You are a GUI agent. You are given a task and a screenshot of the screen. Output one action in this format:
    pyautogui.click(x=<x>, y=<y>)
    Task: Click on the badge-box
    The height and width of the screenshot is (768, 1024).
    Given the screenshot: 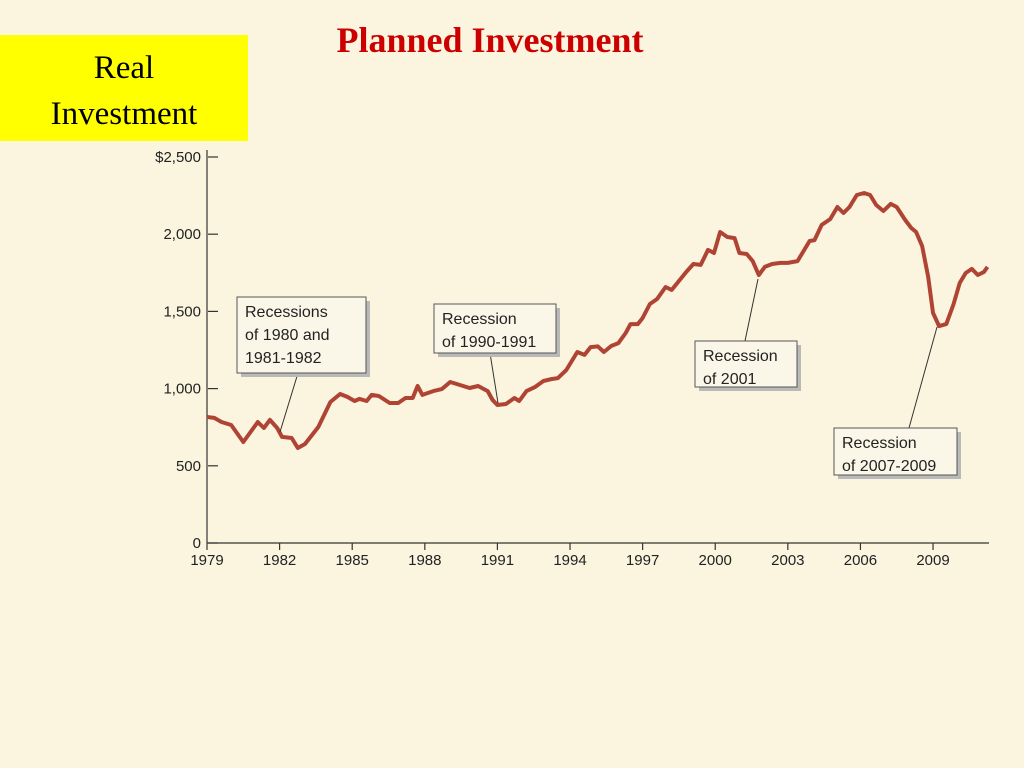 What is the action you would take?
    pyautogui.click(x=124, y=88)
    